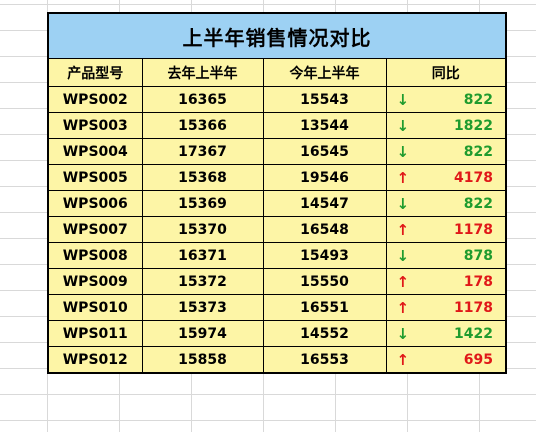 This screenshot has height=432, width=536. I want to click on table-row: WPS003 15366 13544 ↓ 1822, so click(277, 125).